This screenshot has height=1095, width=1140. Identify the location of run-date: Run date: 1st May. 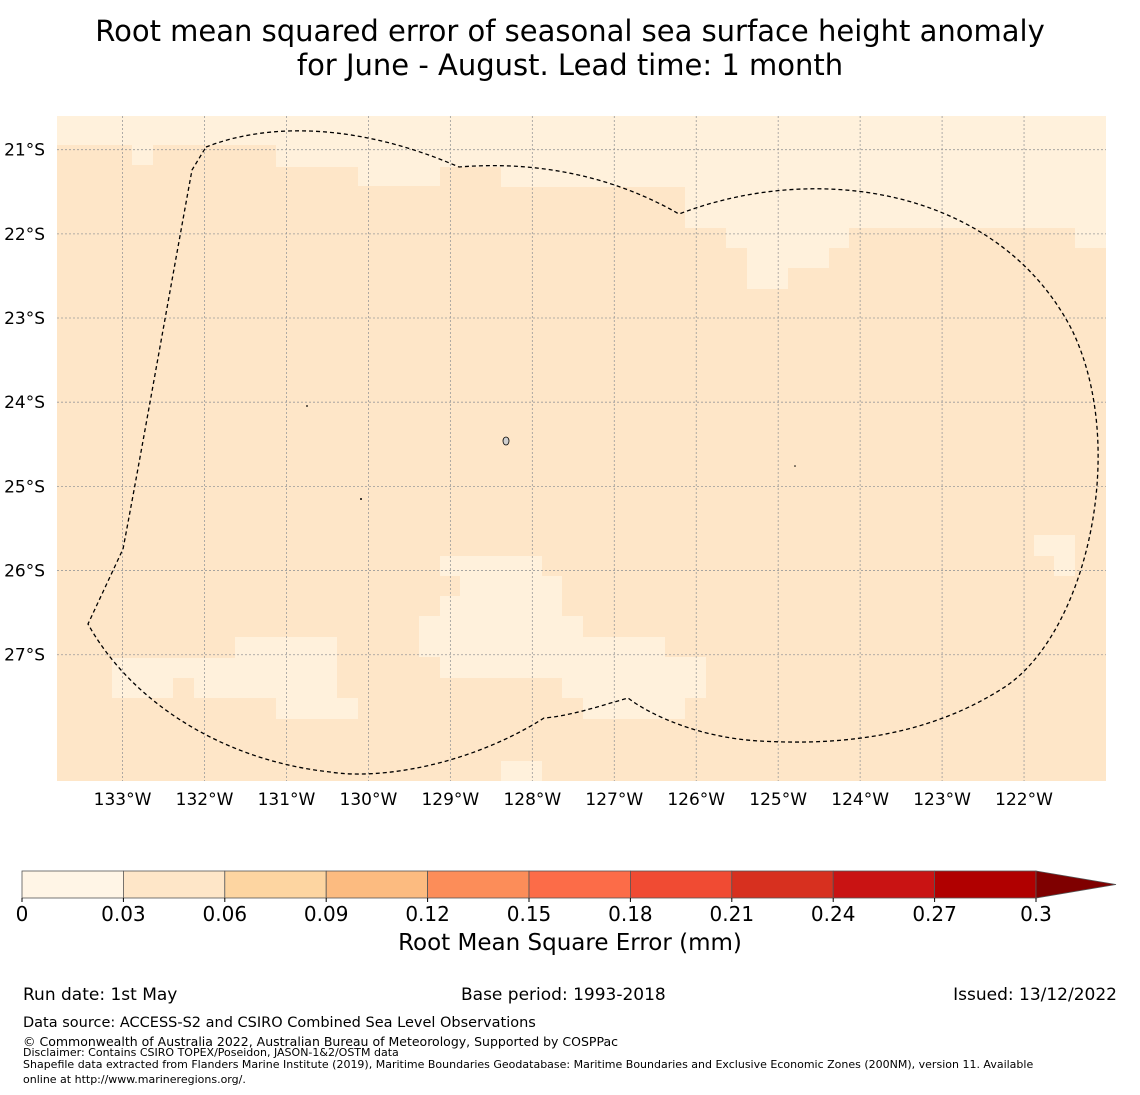
(100, 995).